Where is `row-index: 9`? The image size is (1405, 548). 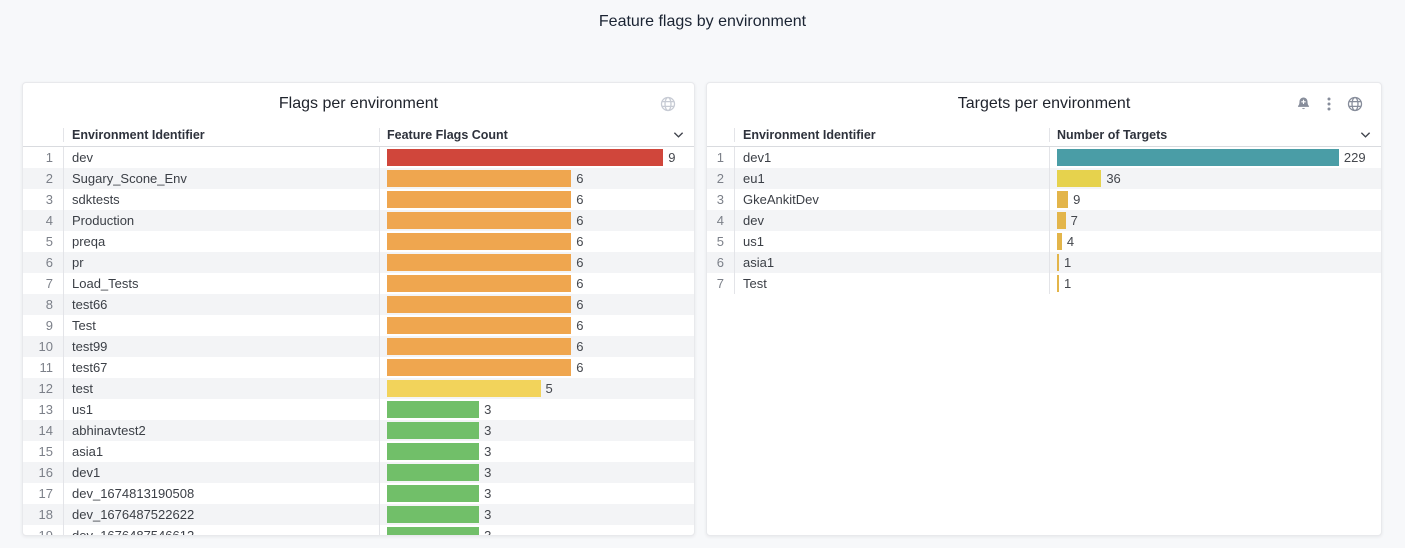 row-index: 9 is located at coordinates (49, 325).